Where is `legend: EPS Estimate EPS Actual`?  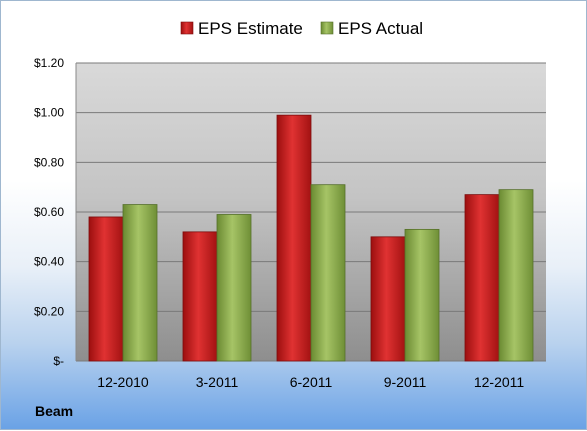 legend: EPS Estimate EPS Actual is located at coordinates (301, 28).